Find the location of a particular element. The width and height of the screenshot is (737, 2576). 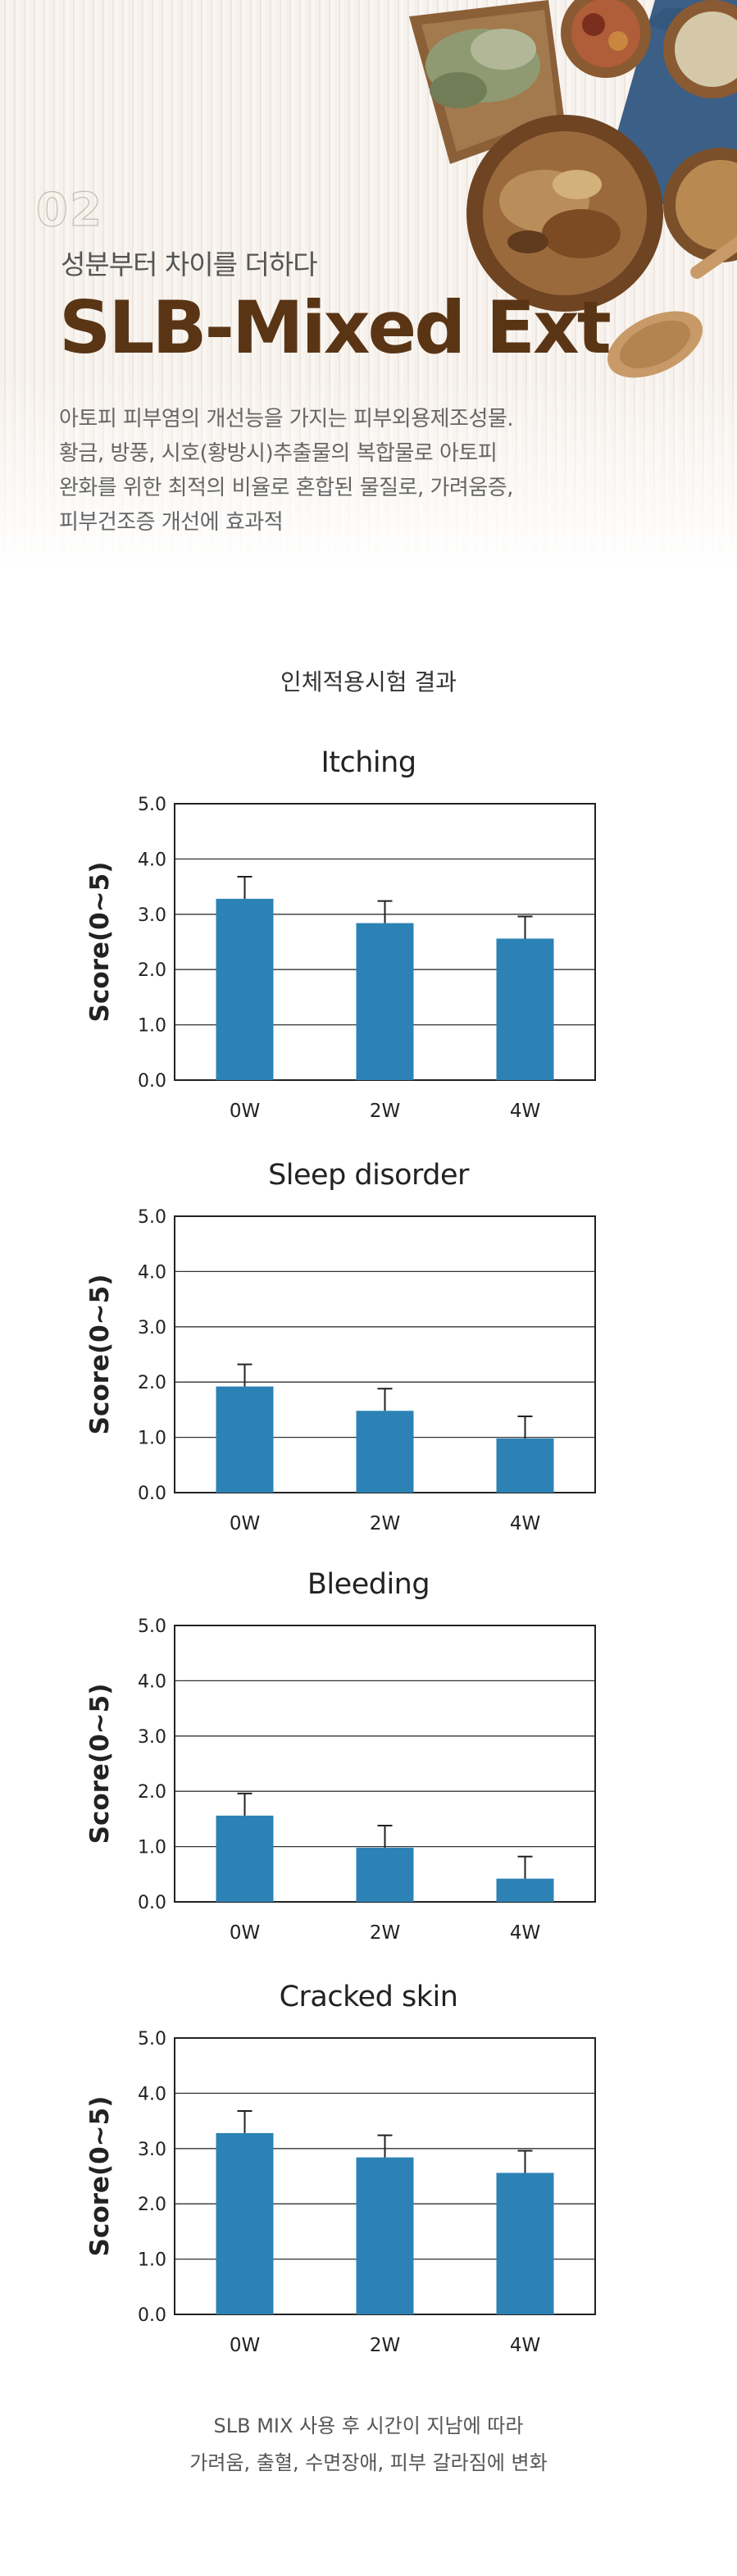

hero-subtitle: 성분부터 차이를 더하다 is located at coordinates (189, 264).